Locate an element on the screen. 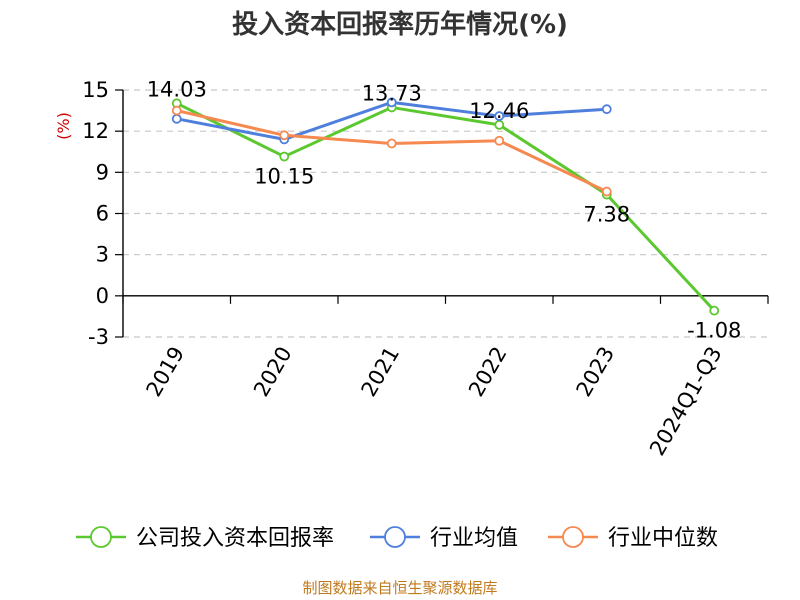 The width and height of the screenshot is (800, 600). source-note: 制图数据来自恒生聚源数据库 is located at coordinates (400, 588).